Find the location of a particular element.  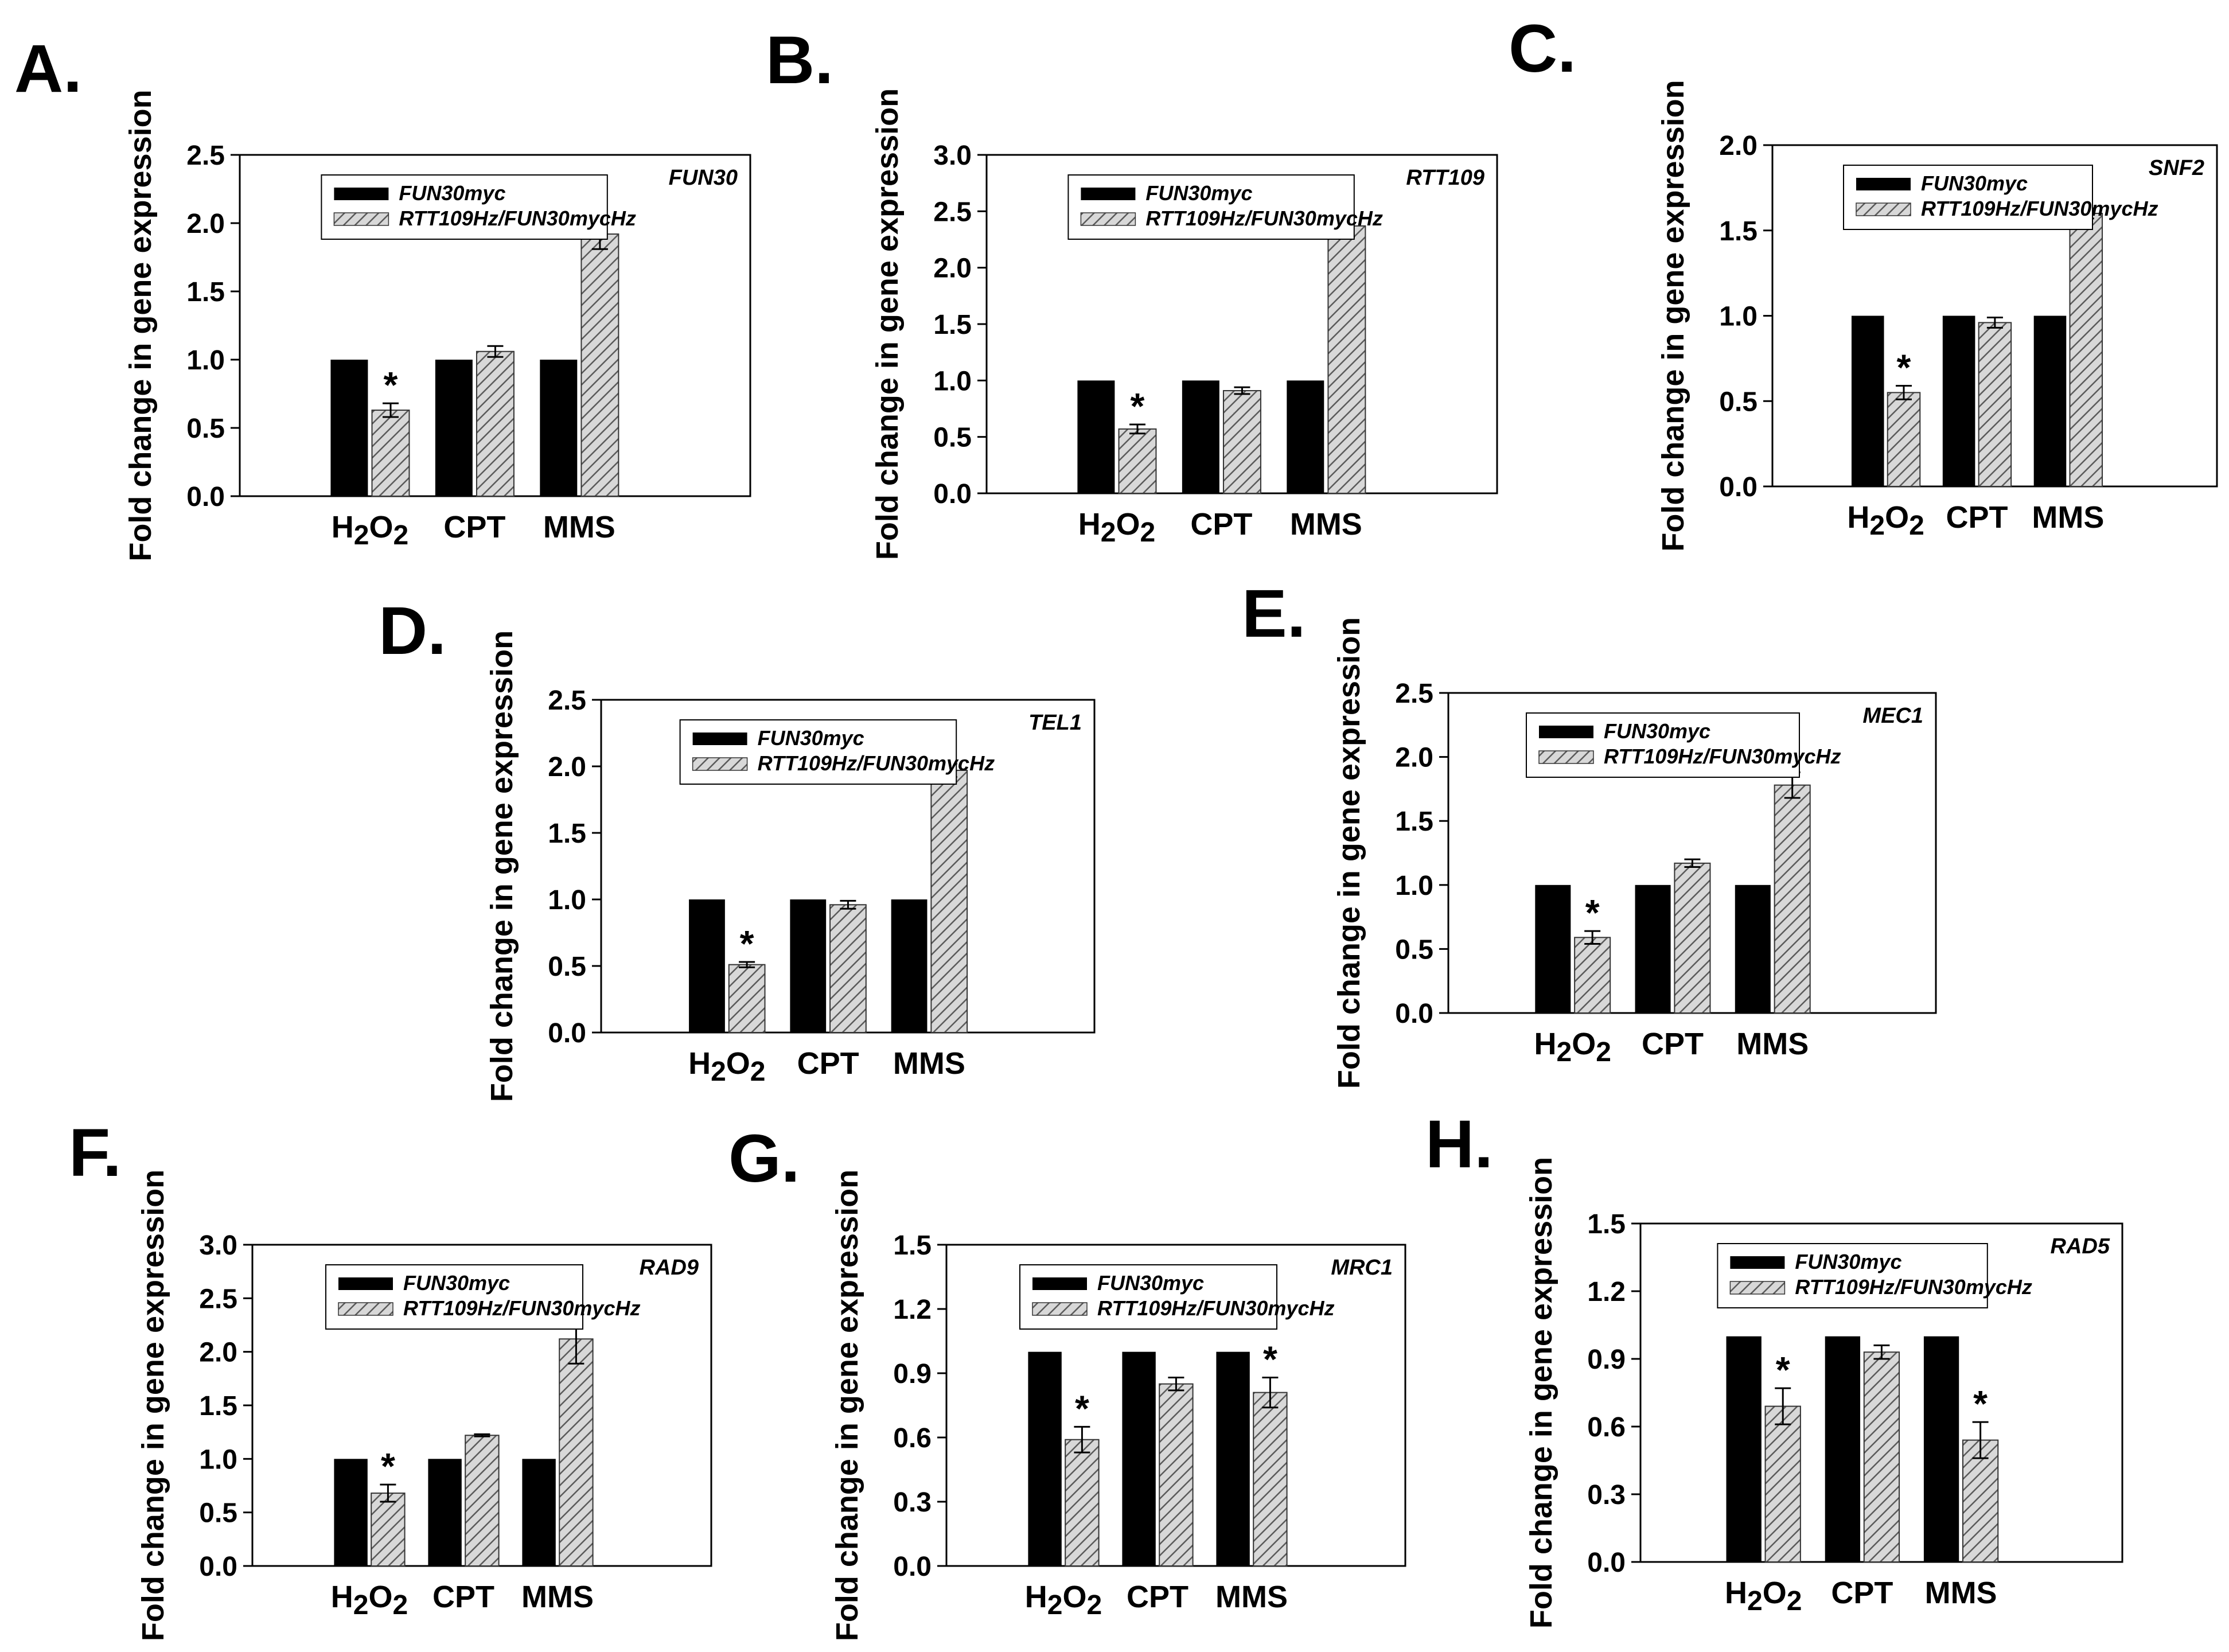

bar-rtt109hz-cpt is located at coordinates (1241, 442).